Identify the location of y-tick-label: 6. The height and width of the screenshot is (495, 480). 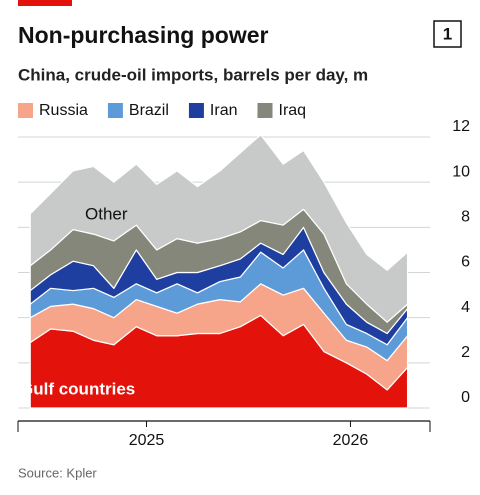
(465, 262).